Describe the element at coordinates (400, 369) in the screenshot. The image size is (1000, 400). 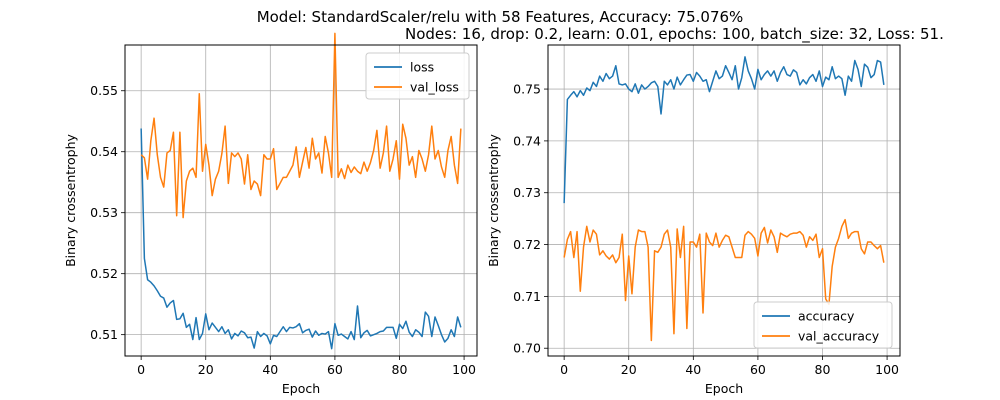
I see `loss-xtick-label: 80` at that location.